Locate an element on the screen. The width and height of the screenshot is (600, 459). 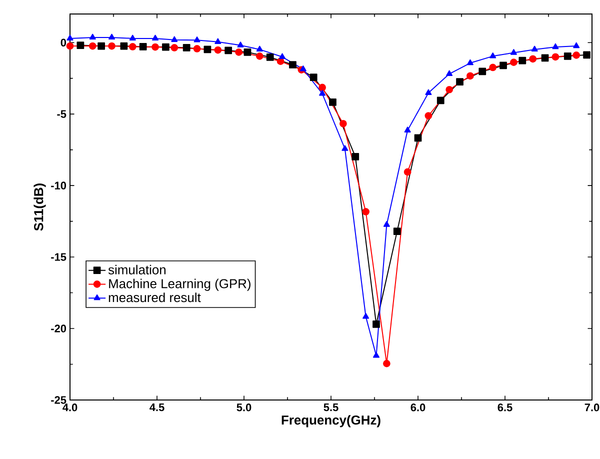
legend-label: Machine Learning (GPR) is located at coordinates (179, 284).